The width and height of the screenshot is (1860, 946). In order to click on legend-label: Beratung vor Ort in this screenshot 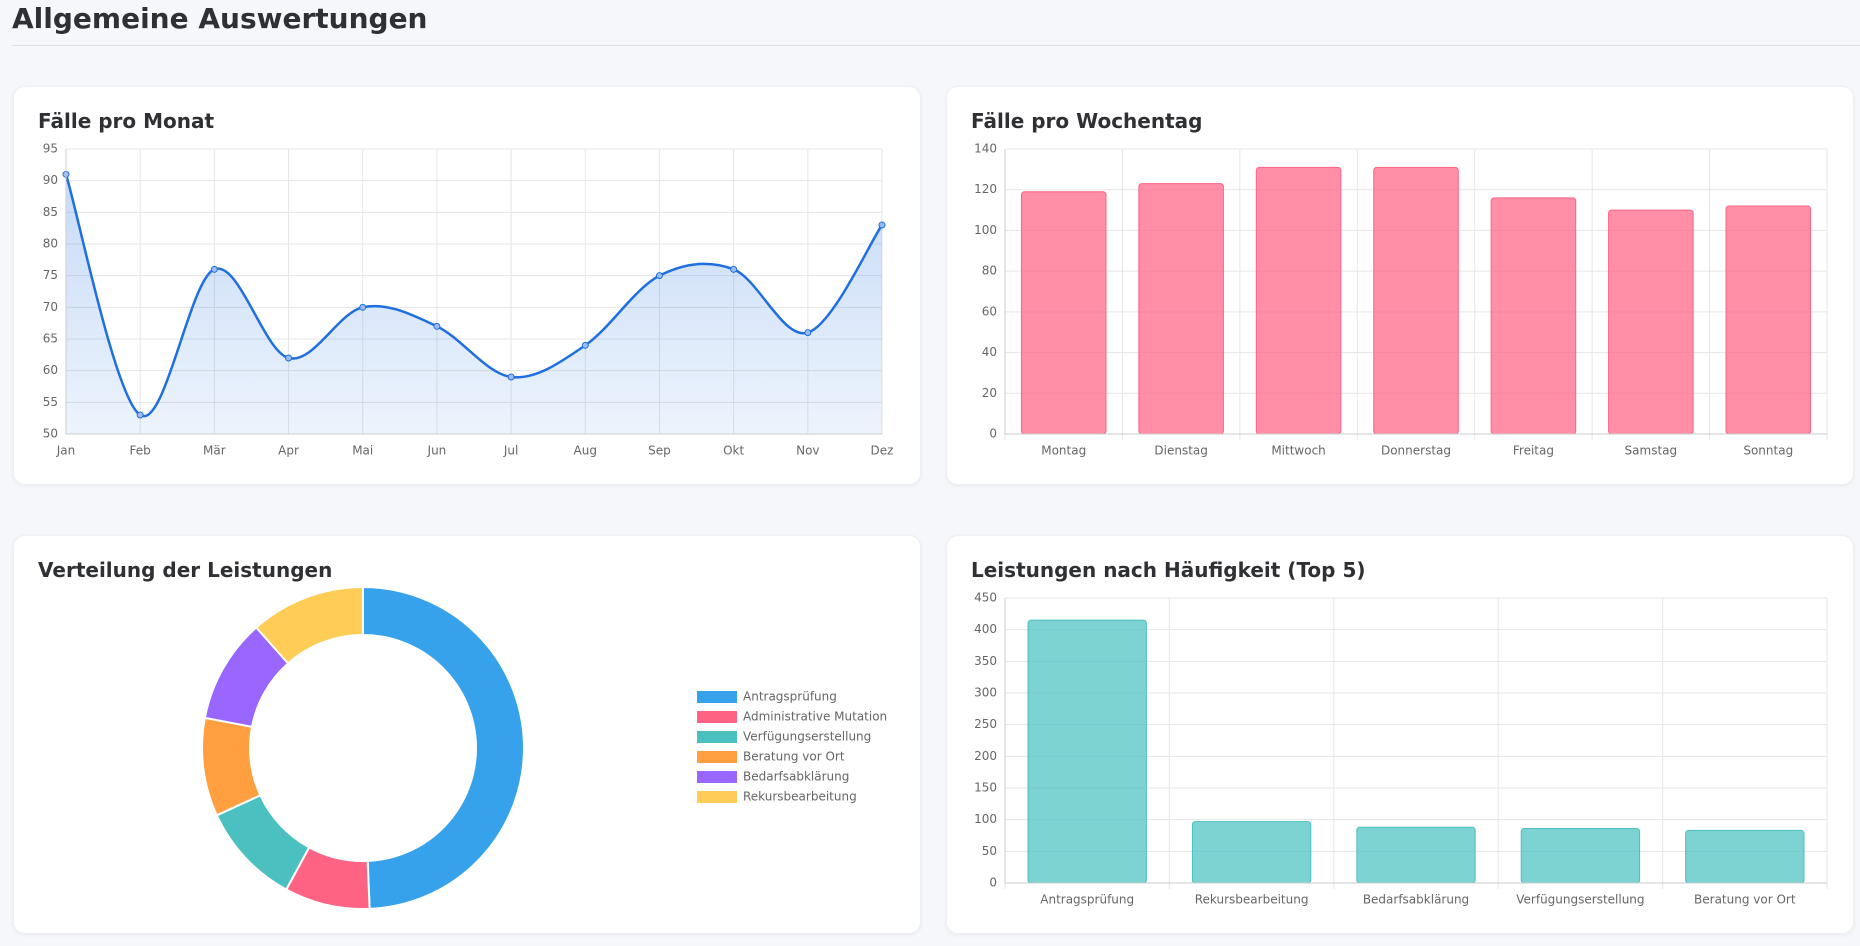, I will do `click(794, 757)`.